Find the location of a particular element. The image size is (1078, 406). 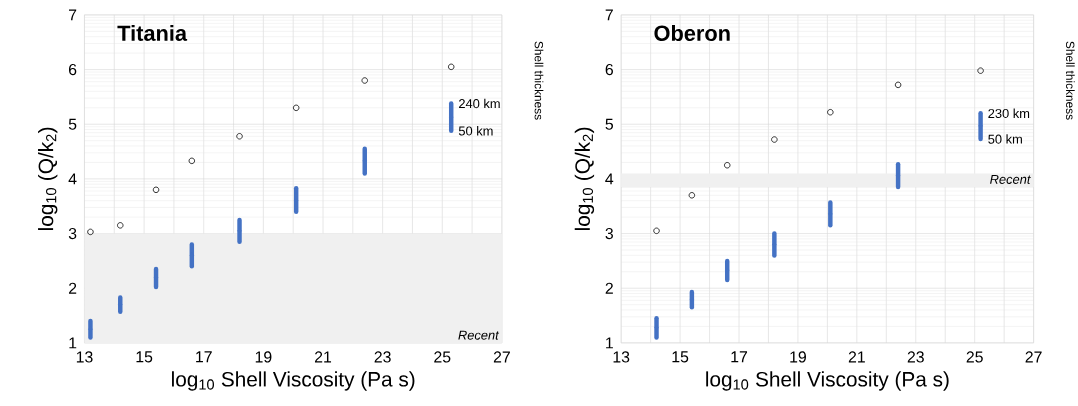

chart-title: Titania is located at coordinates (152, 32).